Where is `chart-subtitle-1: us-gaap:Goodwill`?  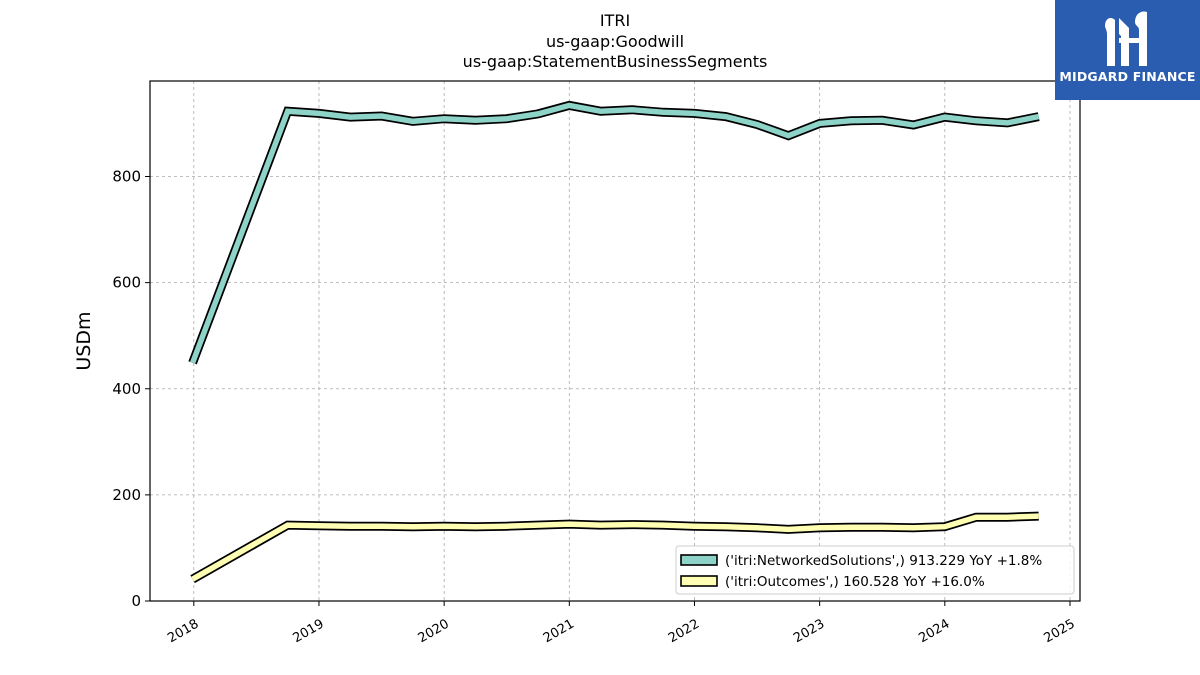
chart-subtitle-1: us-gaap:Goodwill is located at coordinates (615, 41).